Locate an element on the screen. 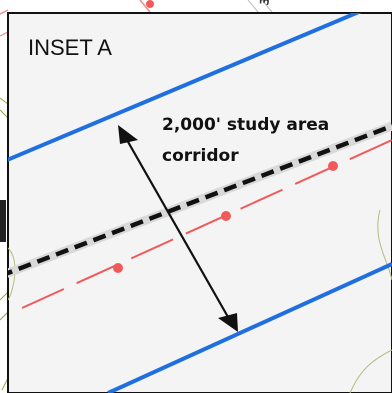 This screenshot has width=392, height=393. corridor-callout-line1: 2,000' study area is located at coordinates (245, 125).